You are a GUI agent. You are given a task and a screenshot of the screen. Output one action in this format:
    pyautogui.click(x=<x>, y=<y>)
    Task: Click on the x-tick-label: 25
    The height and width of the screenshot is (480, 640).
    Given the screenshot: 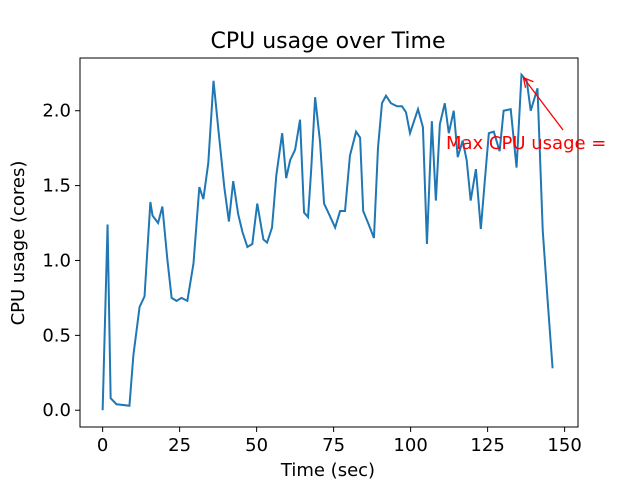 What is the action you would take?
    pyautogui.click(x=179, y=445)
    